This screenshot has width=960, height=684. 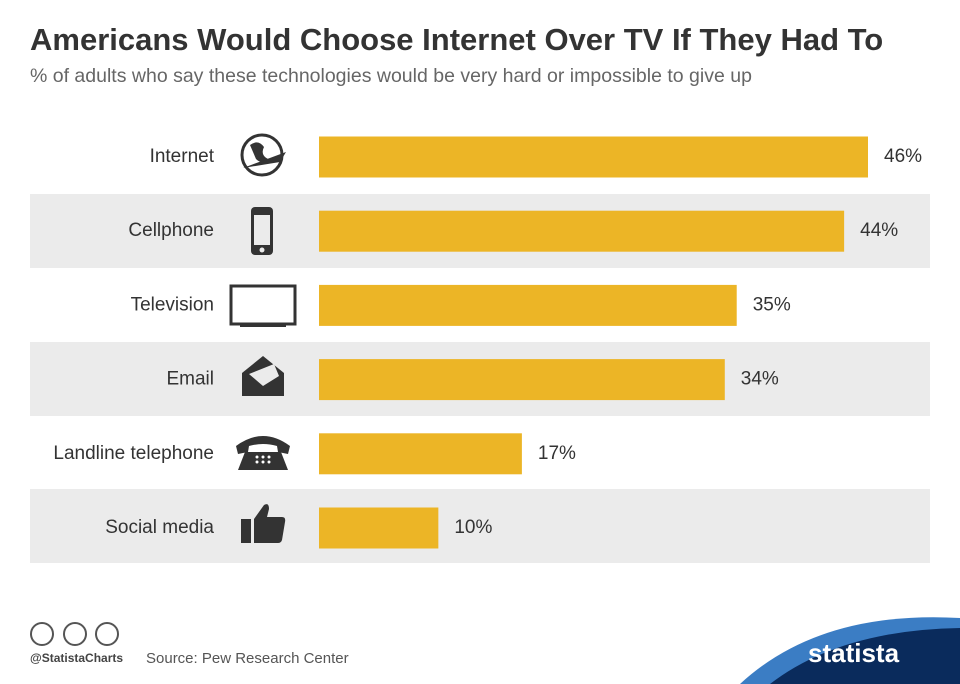 What do you see at coordinates (76, 658) in the screenshot?
I see `credit: @StatistaCharts` at bounding box center [76, 658].